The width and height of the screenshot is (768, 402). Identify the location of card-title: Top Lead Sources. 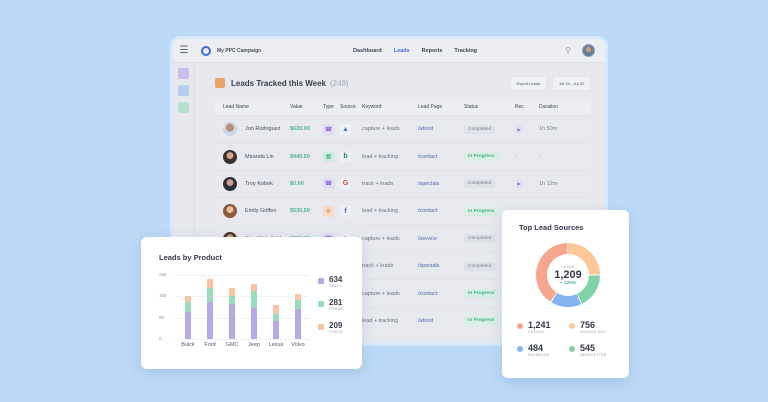
(551, 227).